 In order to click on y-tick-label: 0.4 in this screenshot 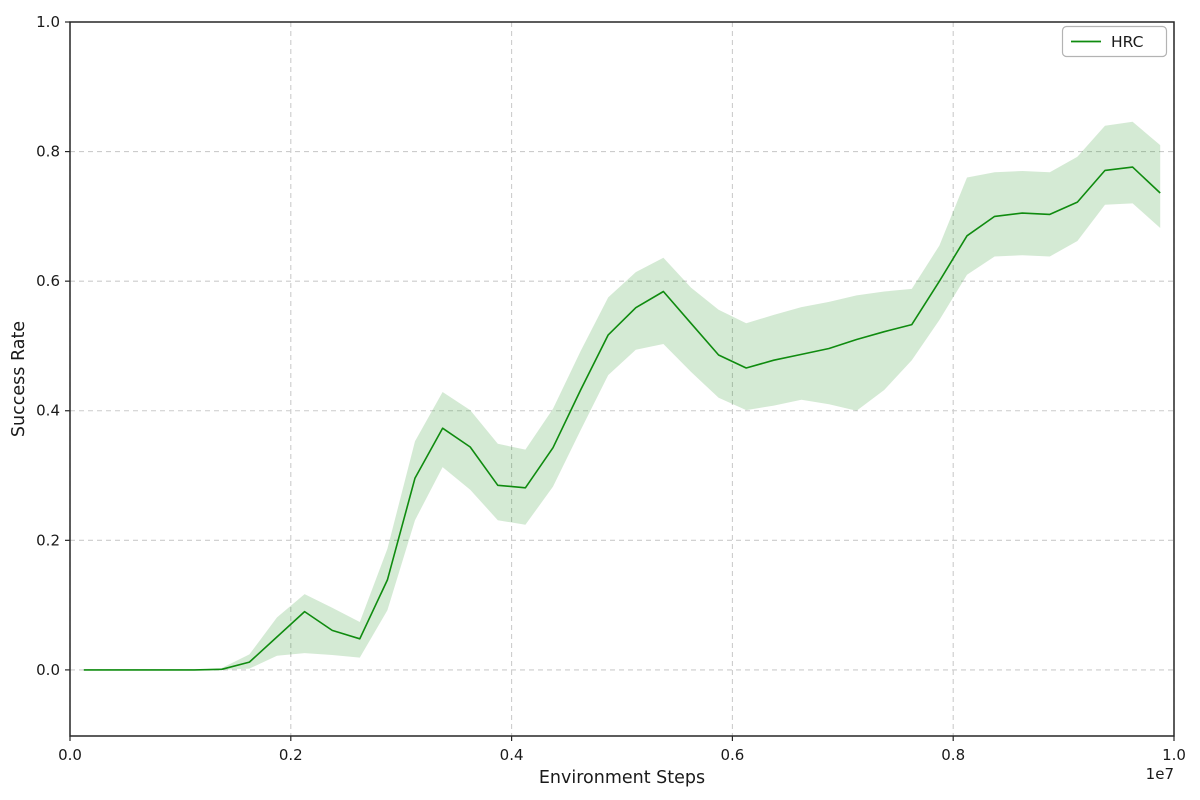, I will do `click(48, 411)`.